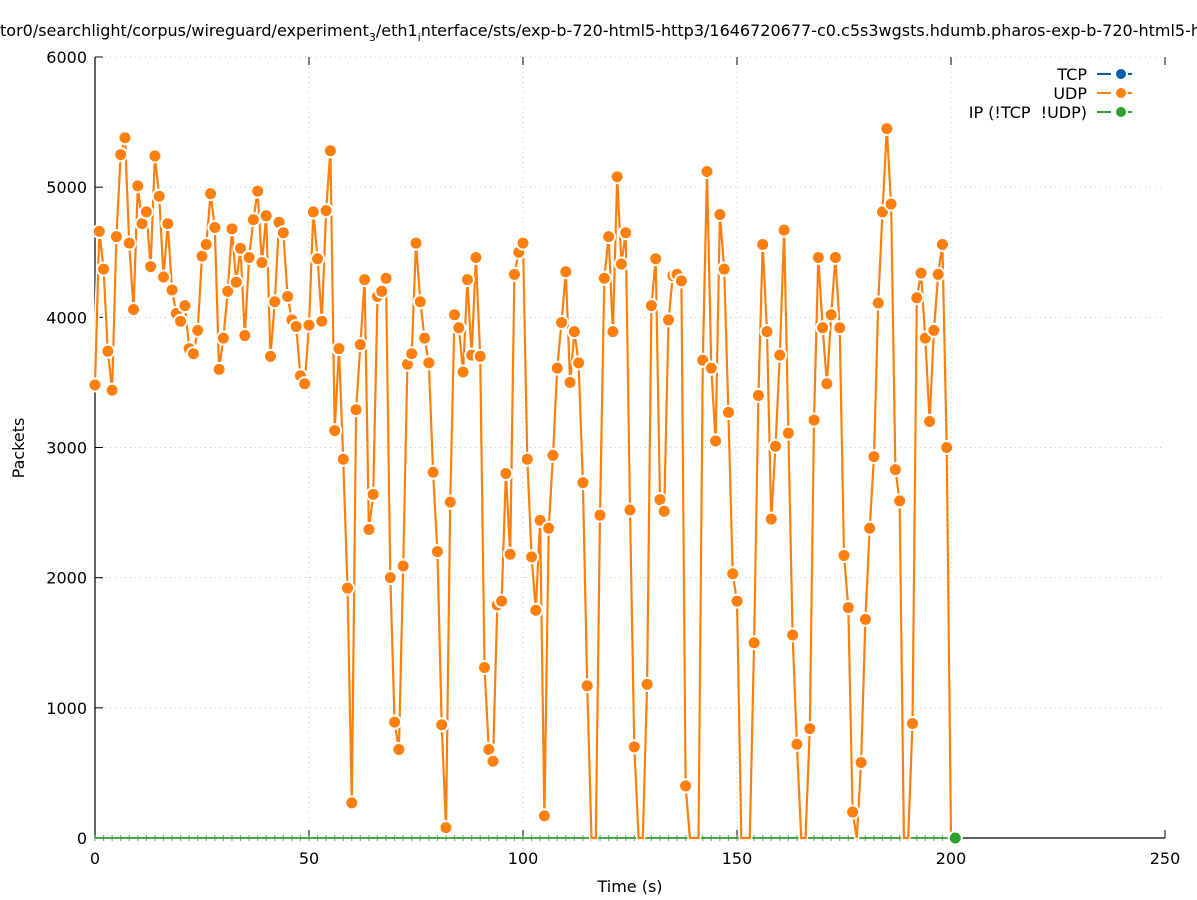 This screenshot has width=1197, height=900. I want to click on legend-item-tcp: TCP, so click(1101, 74).